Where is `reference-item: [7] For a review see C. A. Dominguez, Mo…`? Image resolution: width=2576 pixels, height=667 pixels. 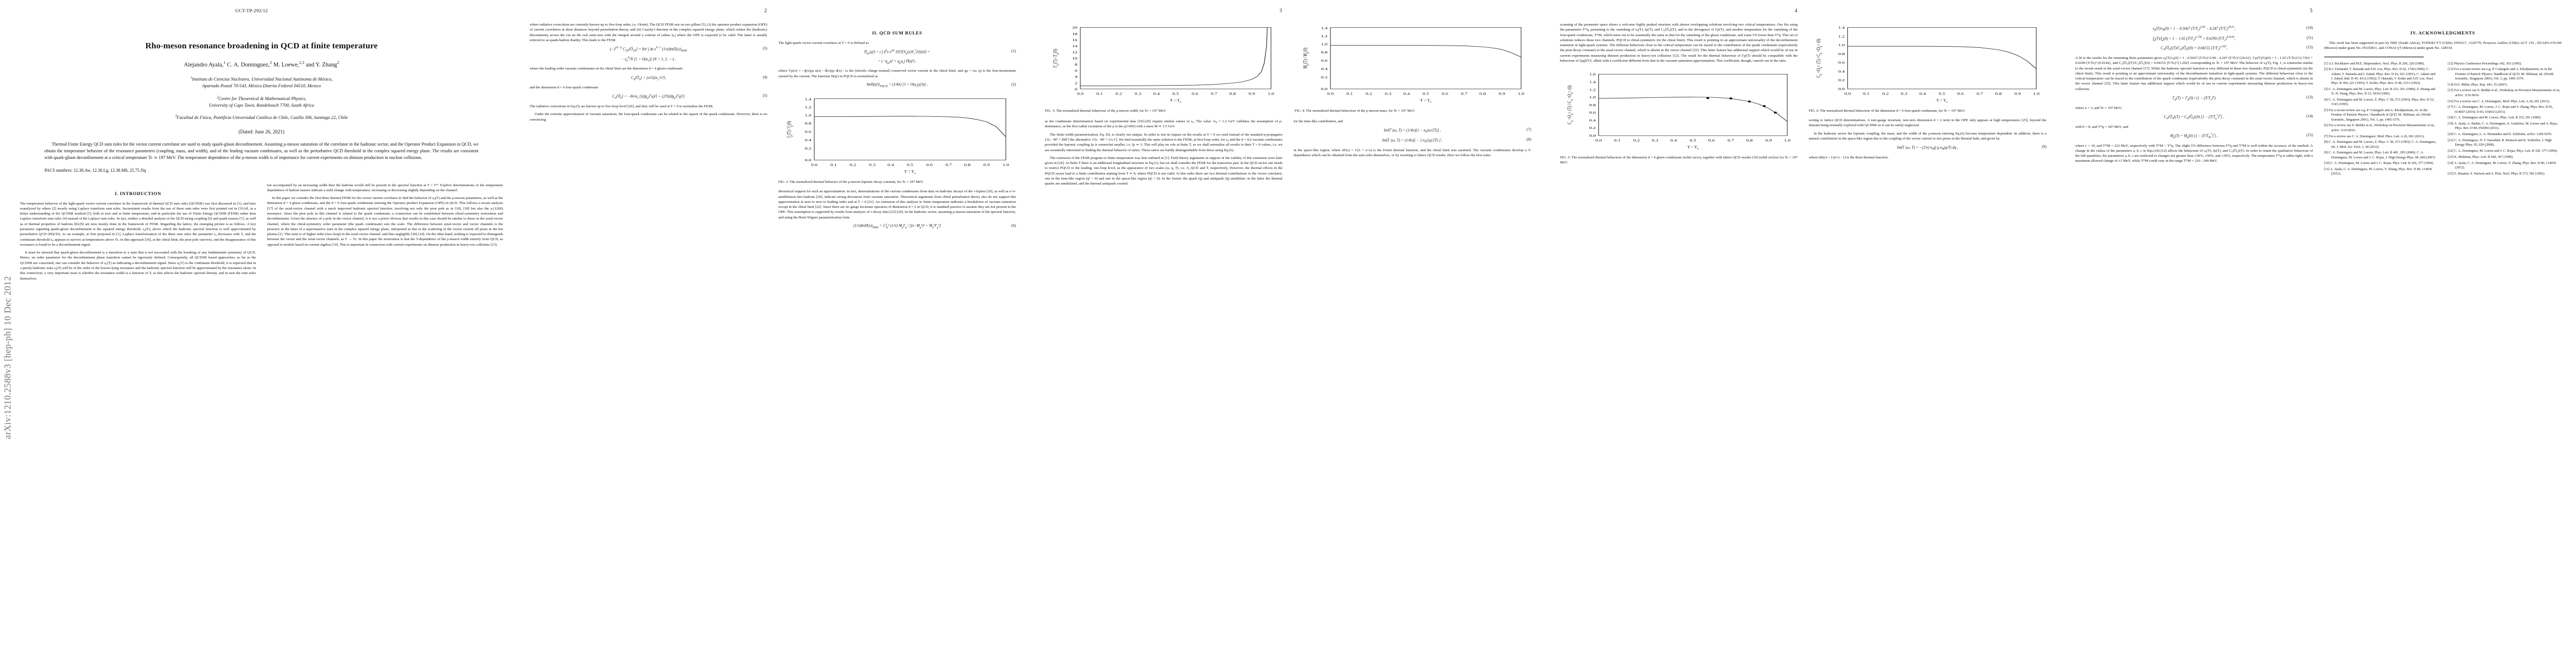
reference-item: [7] For a review see C. A. Dominguez, Mo… is located at coordinates (2374, 136).